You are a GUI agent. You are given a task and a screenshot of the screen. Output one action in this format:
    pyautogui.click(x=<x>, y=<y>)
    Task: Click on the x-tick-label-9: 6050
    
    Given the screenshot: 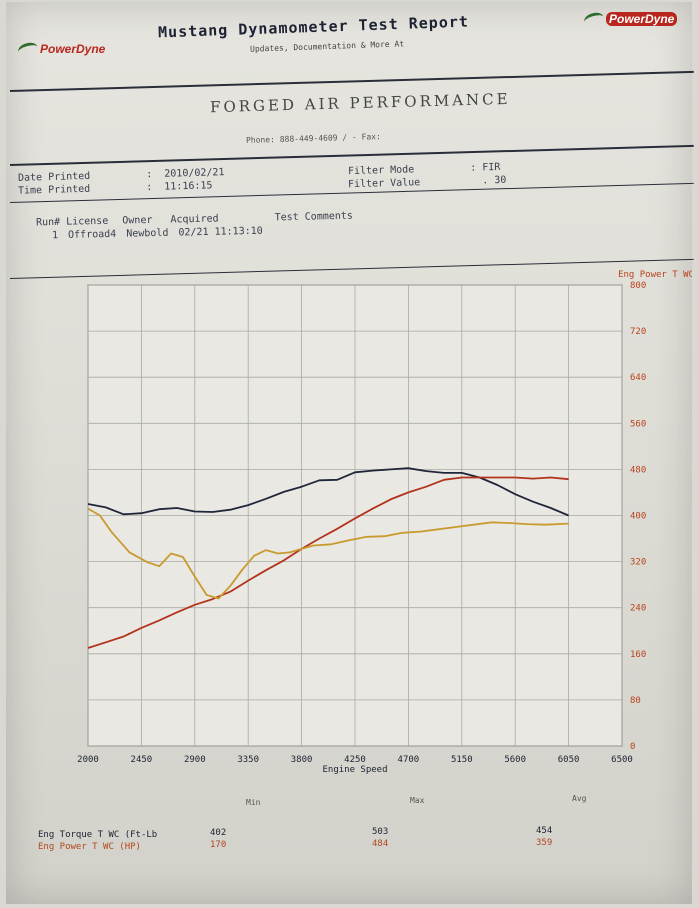 What is the action you would take?
    pyautogui.click(x=569, y=760)
    